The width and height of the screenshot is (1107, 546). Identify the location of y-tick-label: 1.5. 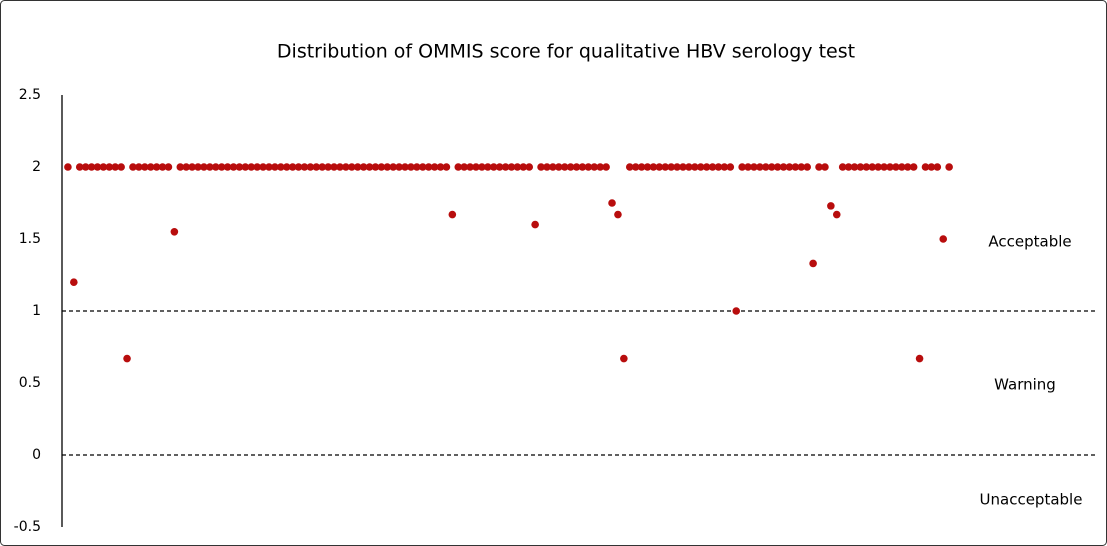
(30, 239).